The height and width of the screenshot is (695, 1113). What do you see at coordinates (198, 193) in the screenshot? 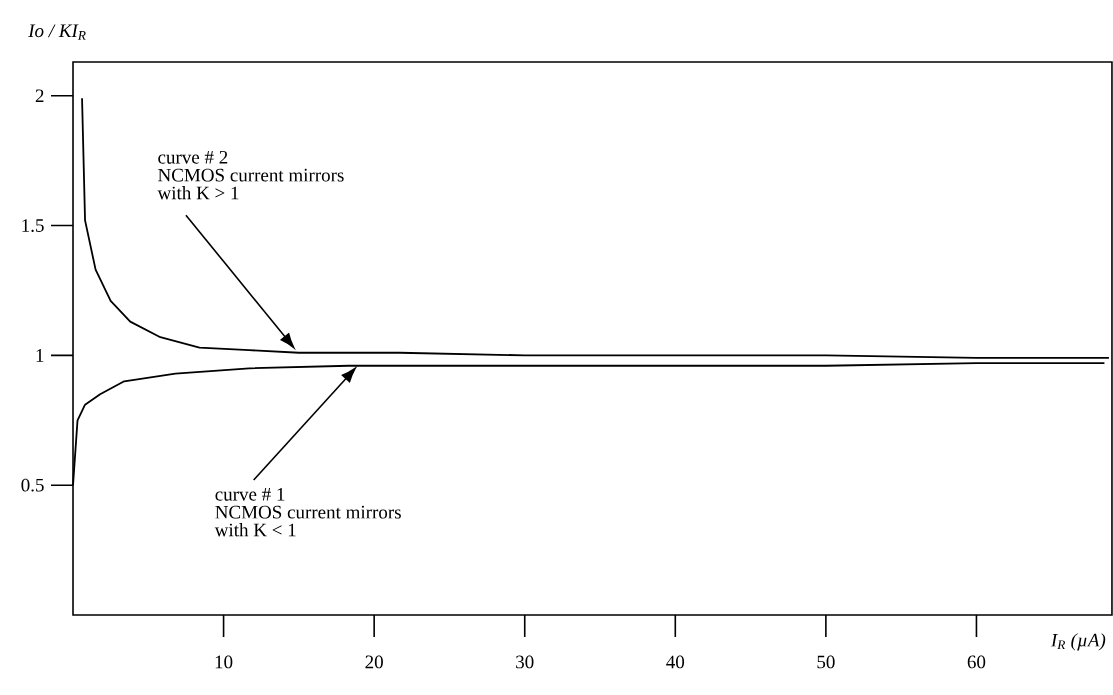
I see `annotation: with K > 1` at bounding box center [198, 193].